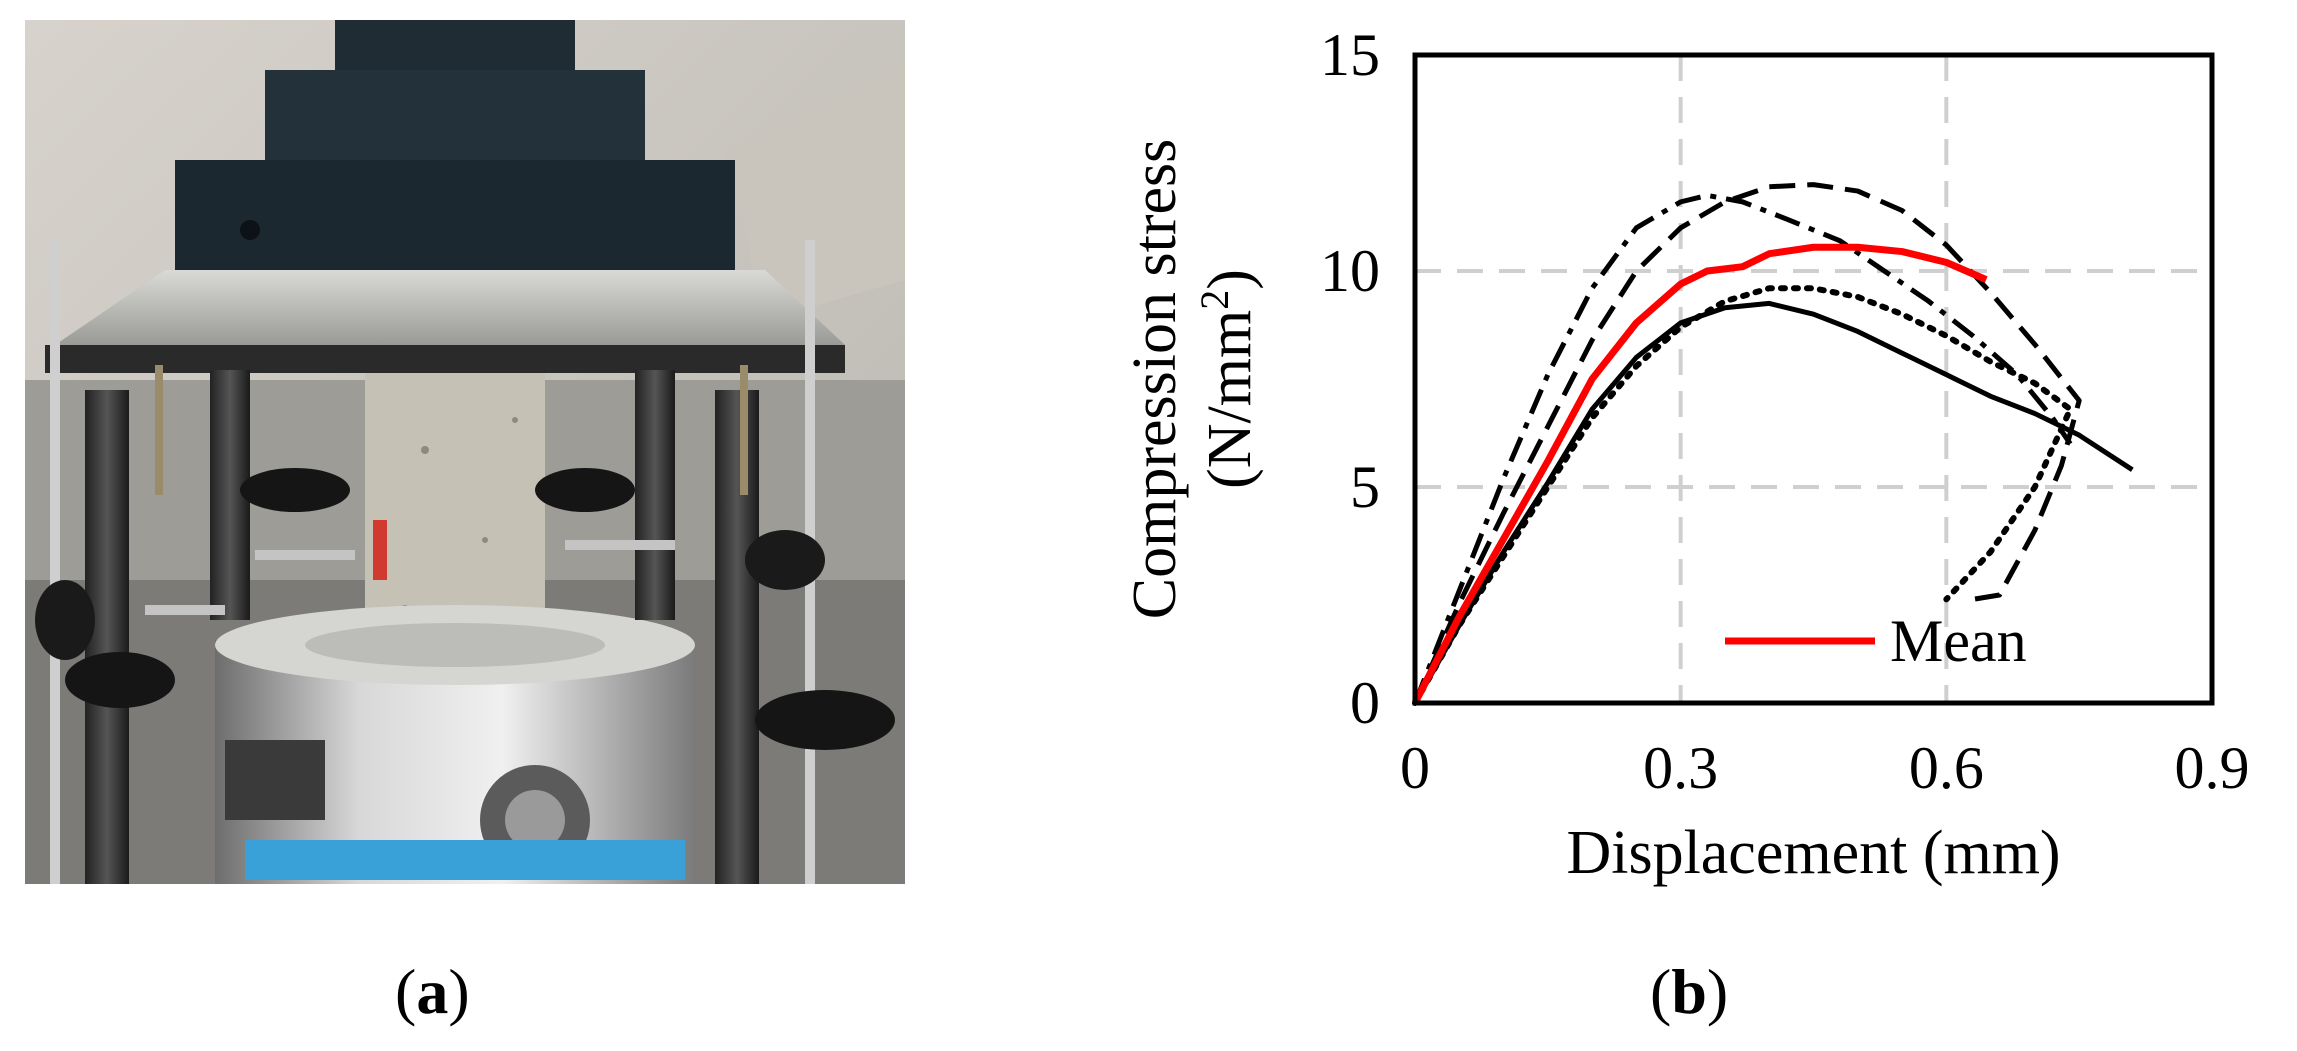 The height and width of the screenshot is (1051, 2297). What do you see at coordinates (1230, 279) in the screenshot?
I see `y-axis-unit-close: )` at bounding box center [1230, 279].